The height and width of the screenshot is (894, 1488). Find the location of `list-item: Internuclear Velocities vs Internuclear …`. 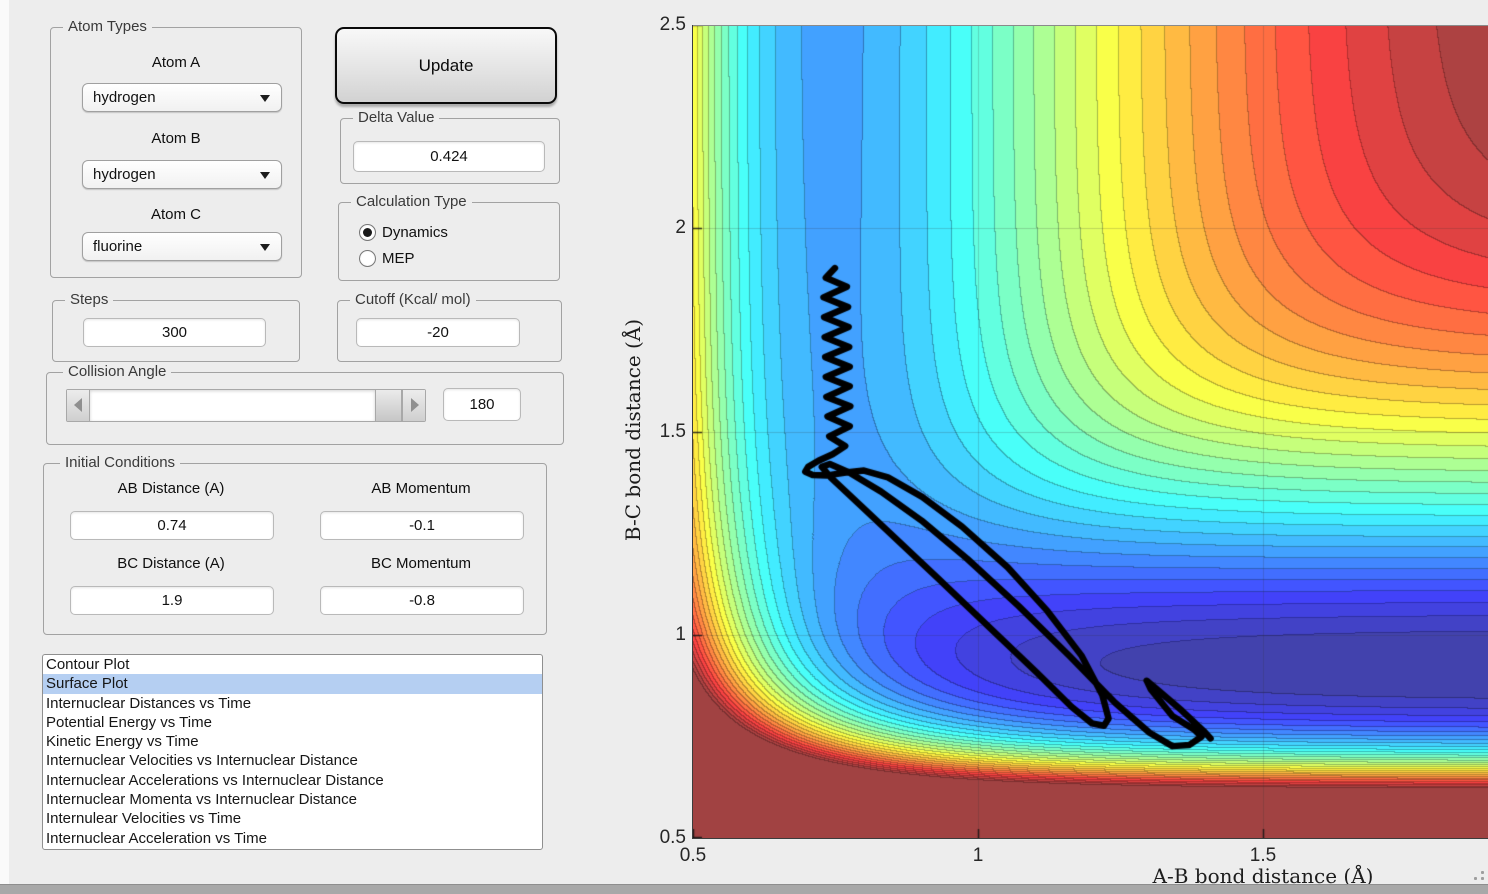

list-item: Internuclear Velocities vs Internuclear … is located at coordinates (202, 761).